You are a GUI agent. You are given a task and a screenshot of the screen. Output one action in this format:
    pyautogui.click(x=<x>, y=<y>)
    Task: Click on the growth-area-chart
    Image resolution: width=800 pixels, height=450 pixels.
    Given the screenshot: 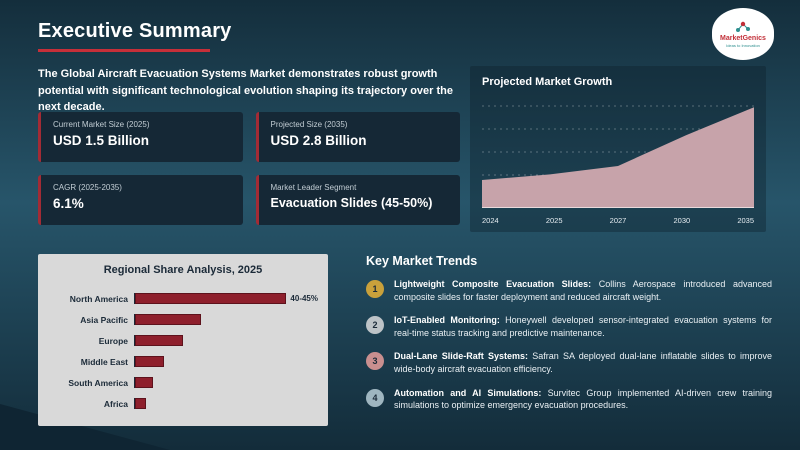 What is the action you would take?
    pyautogui.click(x=618, y=156)
    